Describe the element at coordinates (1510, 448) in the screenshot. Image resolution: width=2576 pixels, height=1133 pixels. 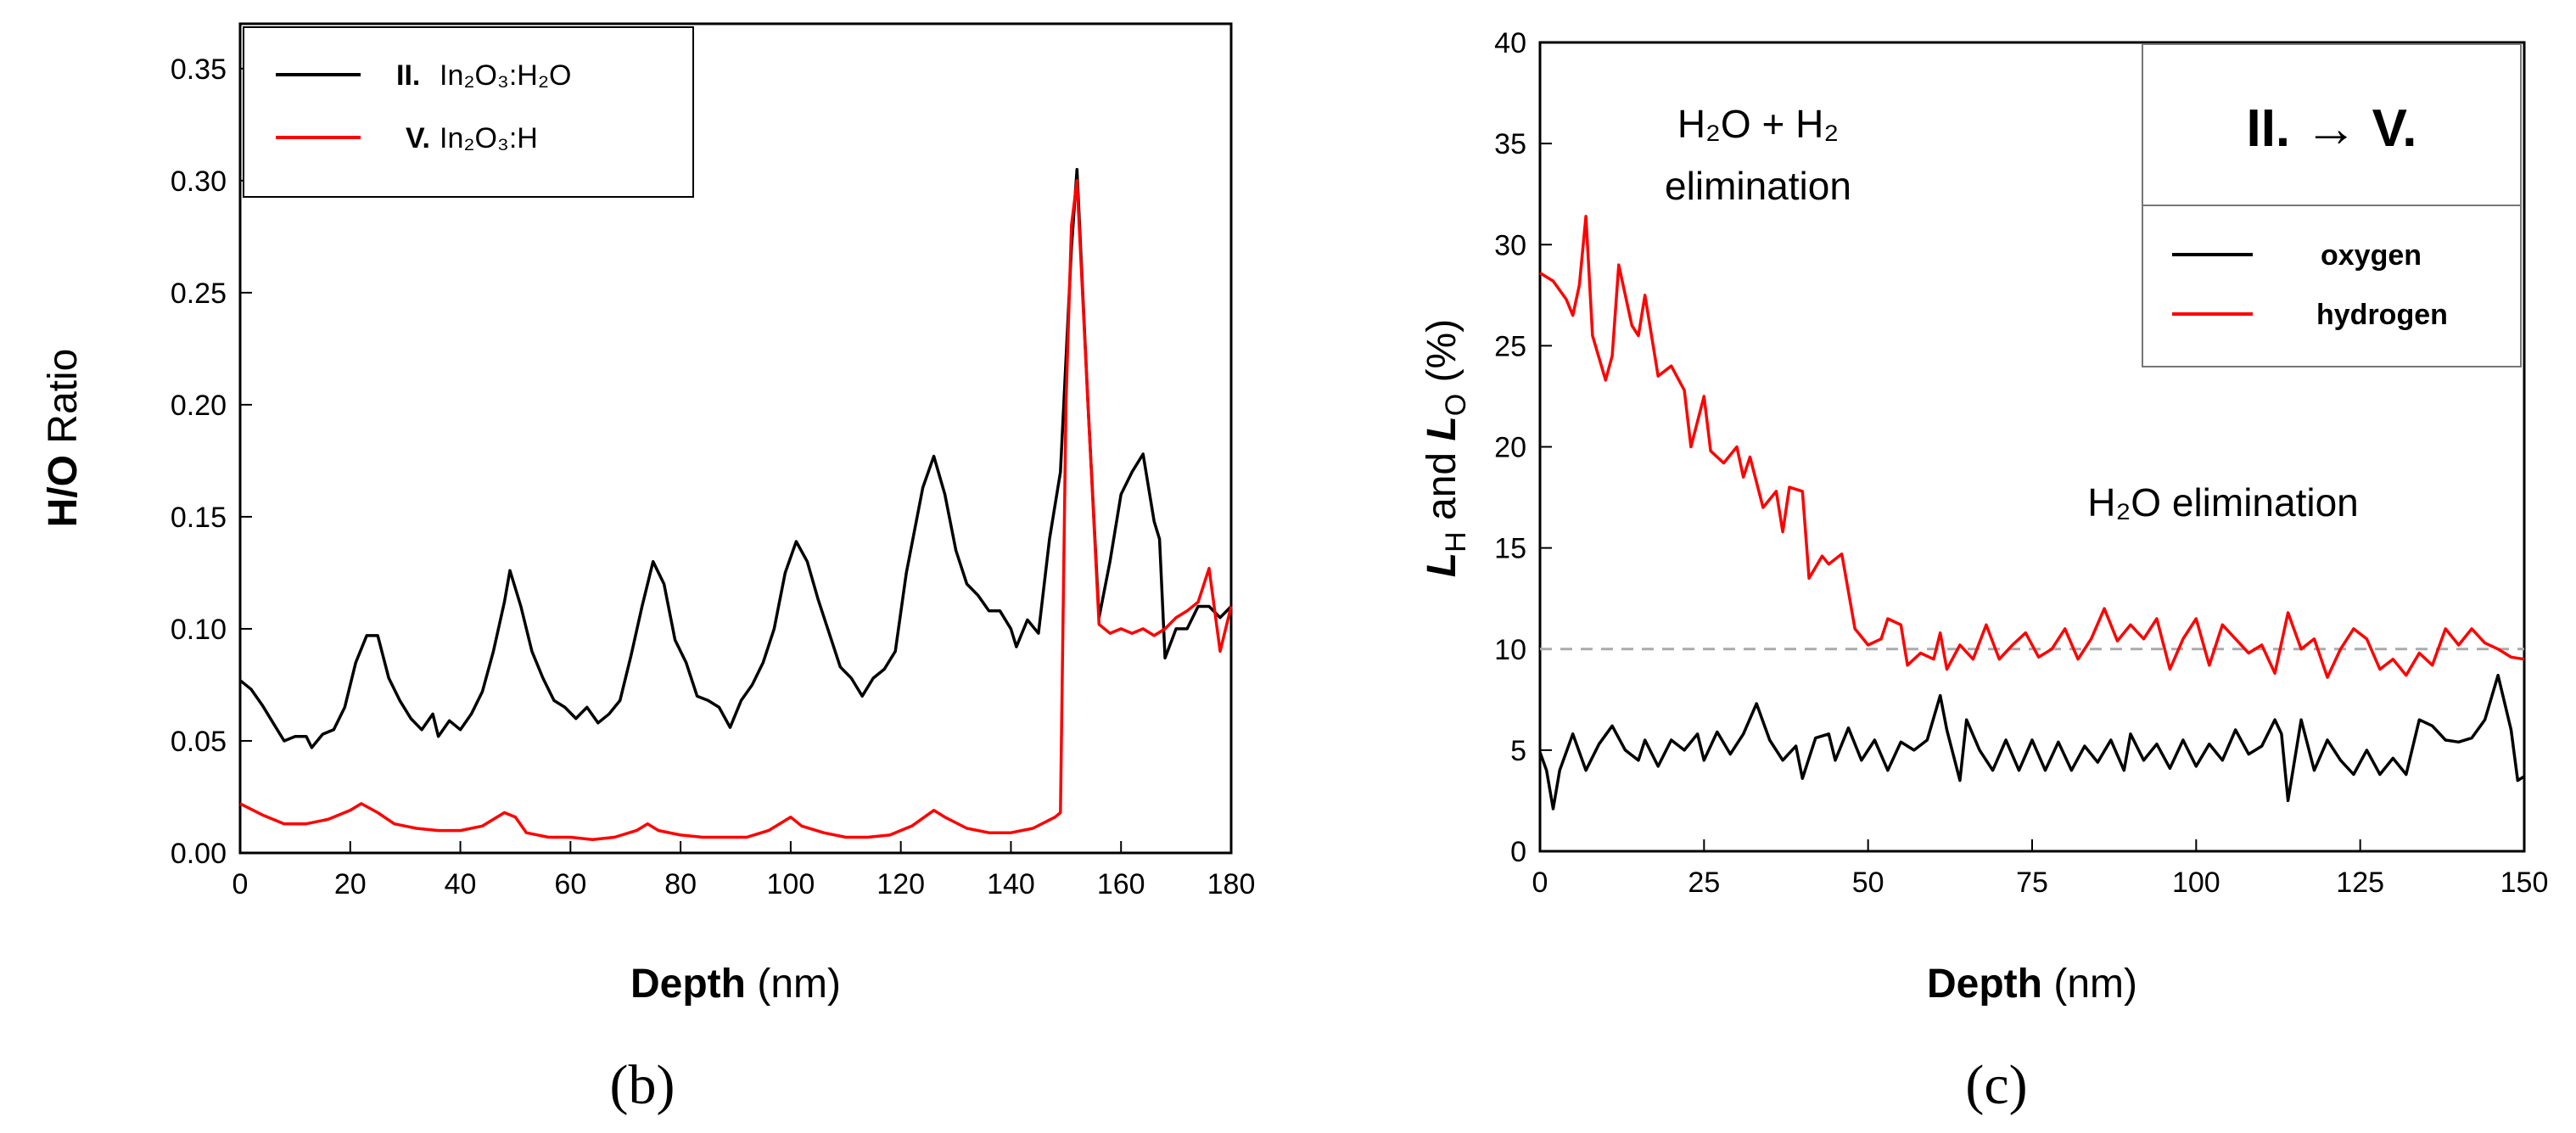
I see `chart-c-y-tick-label: 20` at that location.